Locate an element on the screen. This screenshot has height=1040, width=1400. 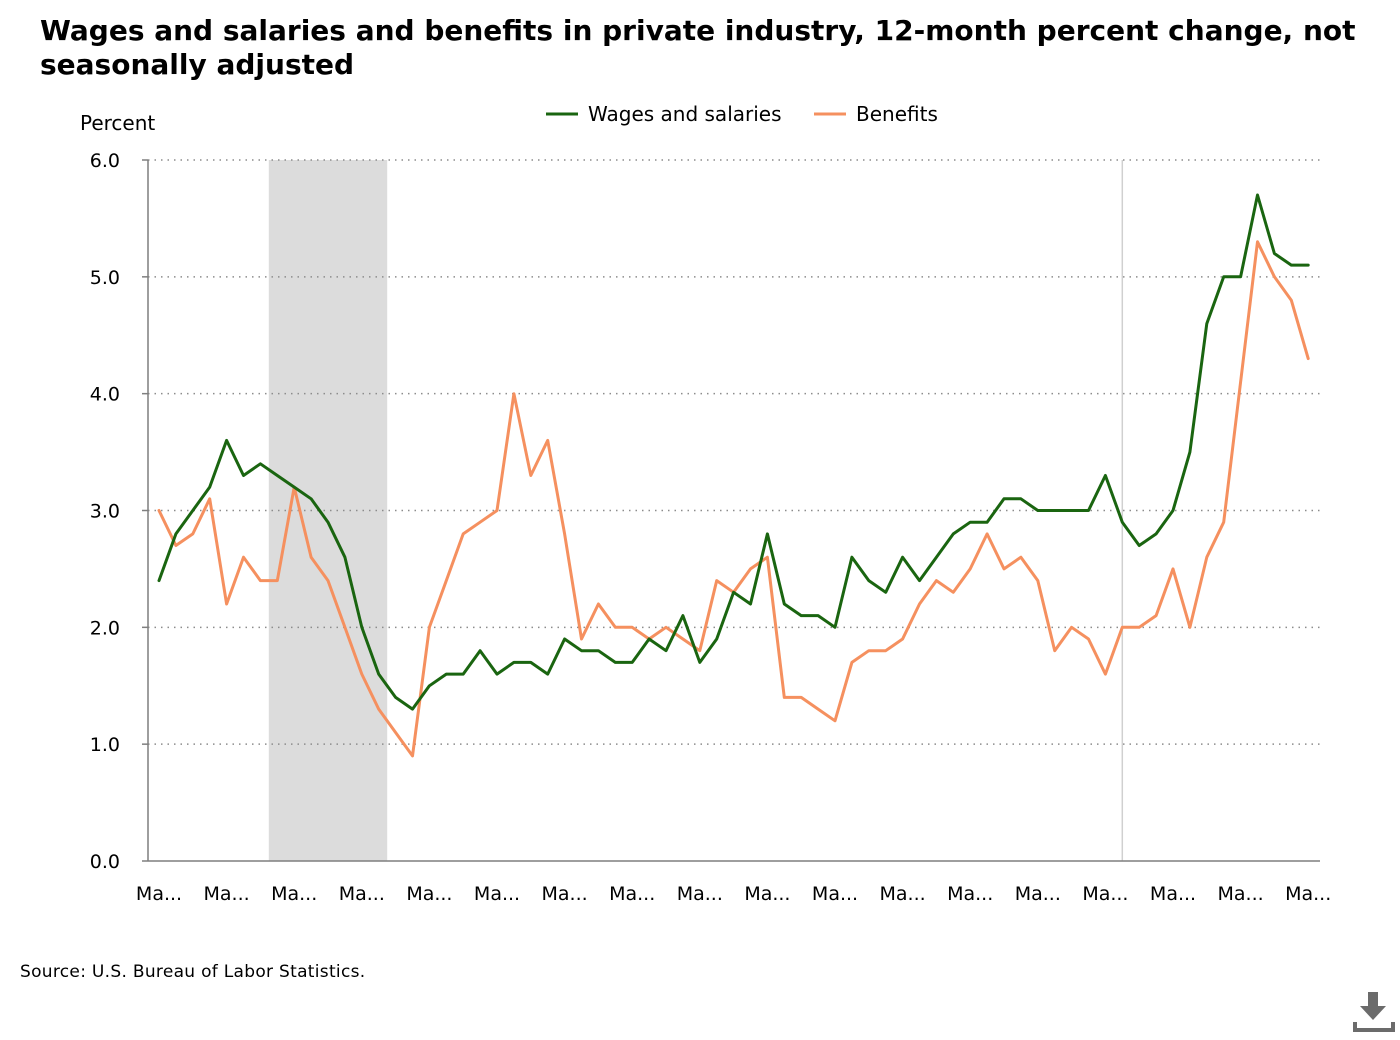
y-tick-label: 0.0 is located at coordinates (105, 862).